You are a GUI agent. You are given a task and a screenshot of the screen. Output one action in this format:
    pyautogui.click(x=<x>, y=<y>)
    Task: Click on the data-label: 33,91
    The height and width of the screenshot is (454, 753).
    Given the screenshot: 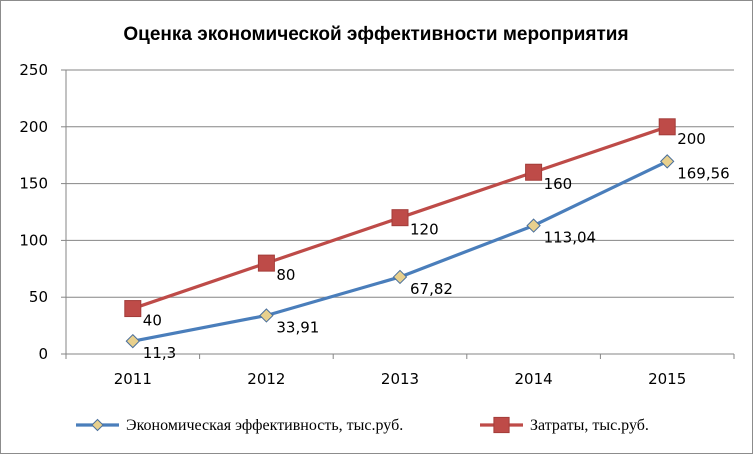 What is the action you would take?
    pyautogui.click(x=297, y=327)
    